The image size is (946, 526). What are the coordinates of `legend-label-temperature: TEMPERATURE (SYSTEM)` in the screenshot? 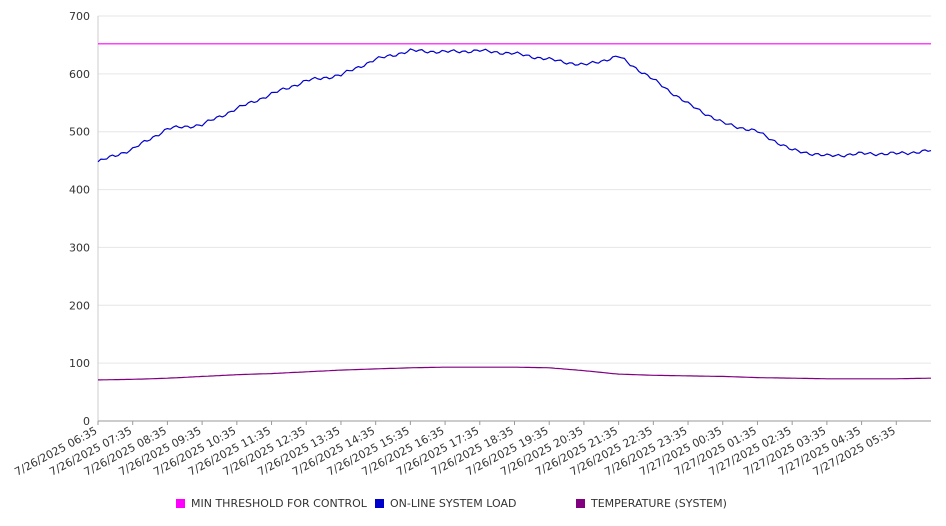 It's located at (659, 503).